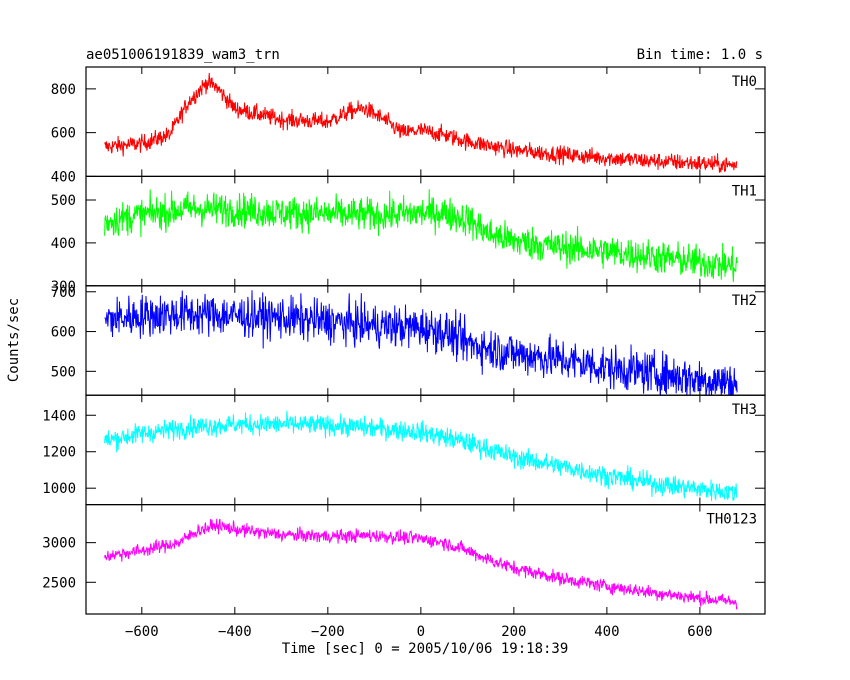 The width and height of the screenshot is (850, 680). Describe the element at coordinates (63, 293) in the screenshot. I see `y-tick-label: 700` at that location.